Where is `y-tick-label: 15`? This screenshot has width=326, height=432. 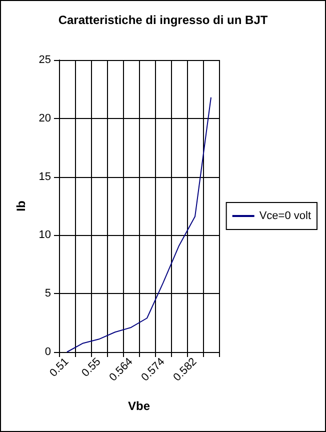 y-tick-label: 15 is located at coordinates (44, 176).